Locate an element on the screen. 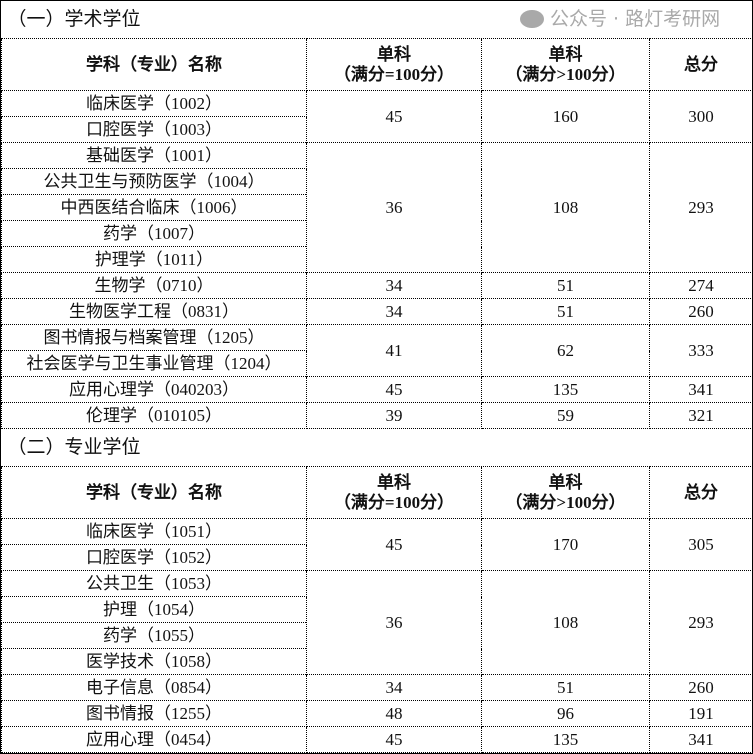  subject-name: 社会医学与卫生事业管理（1204） is located at coordinates (154, 363).